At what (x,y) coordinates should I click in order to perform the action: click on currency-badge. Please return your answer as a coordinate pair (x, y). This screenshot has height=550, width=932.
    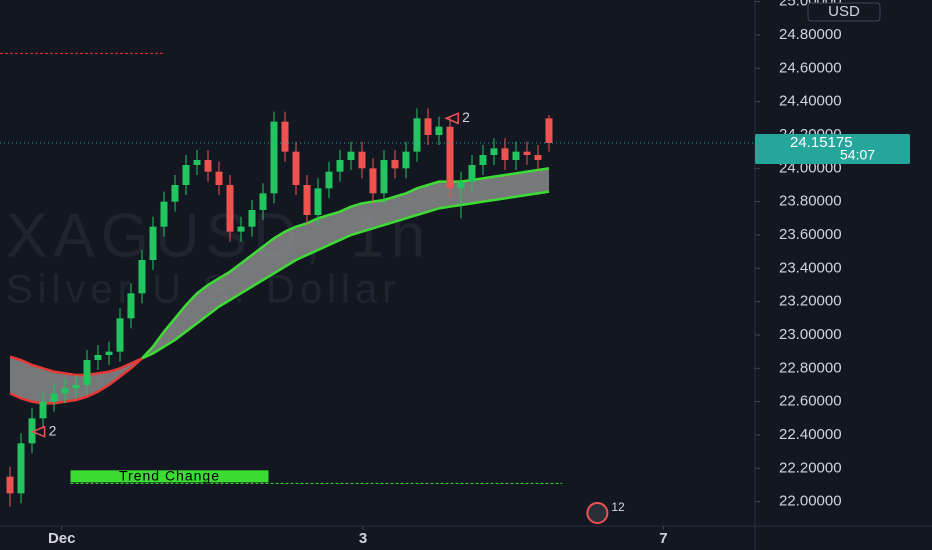
    Looking at the image, I should click on (844, 12).